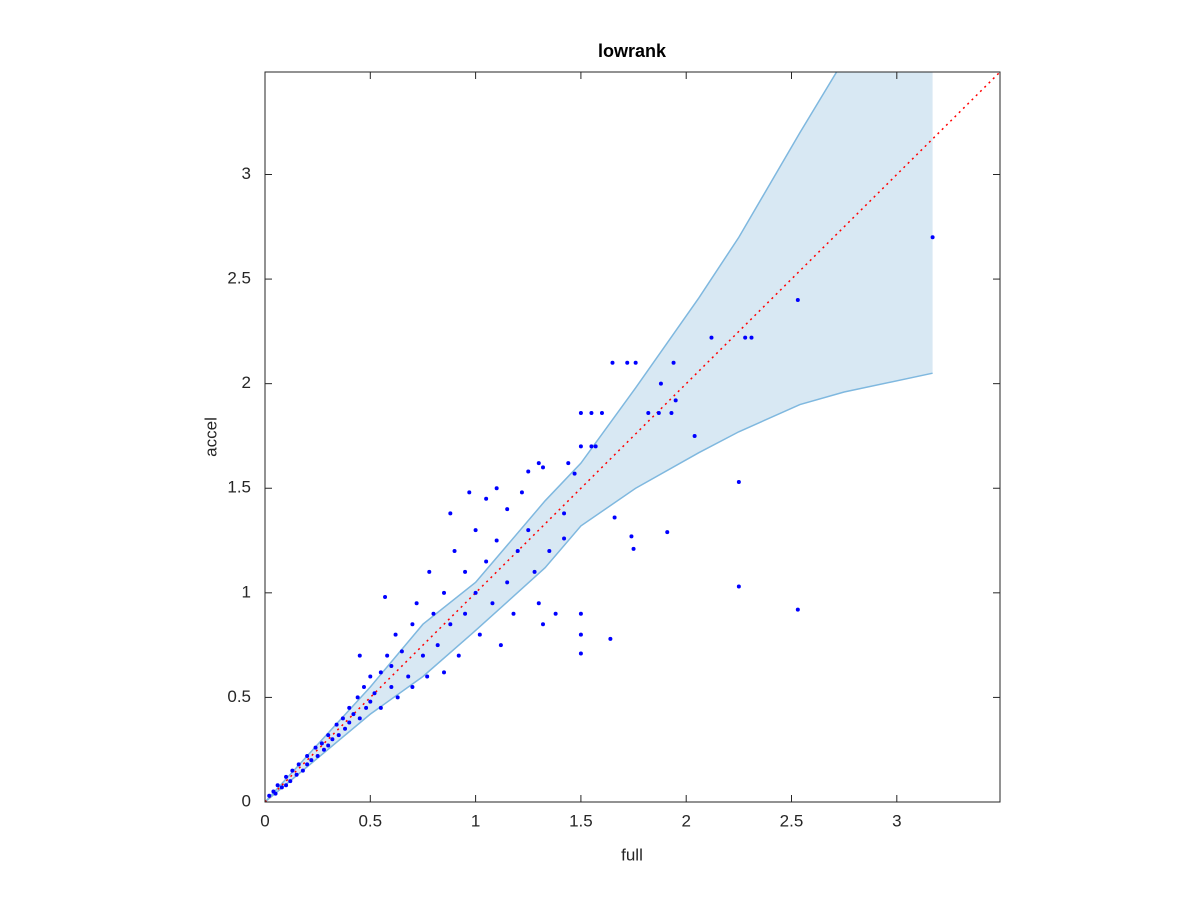 The height and width of the screenshot is (905, 1200). What do you see at coordinates (239, 696) in the screenshot?
I see `y-tick-label: 0.5` at bounding box center [239, 696].